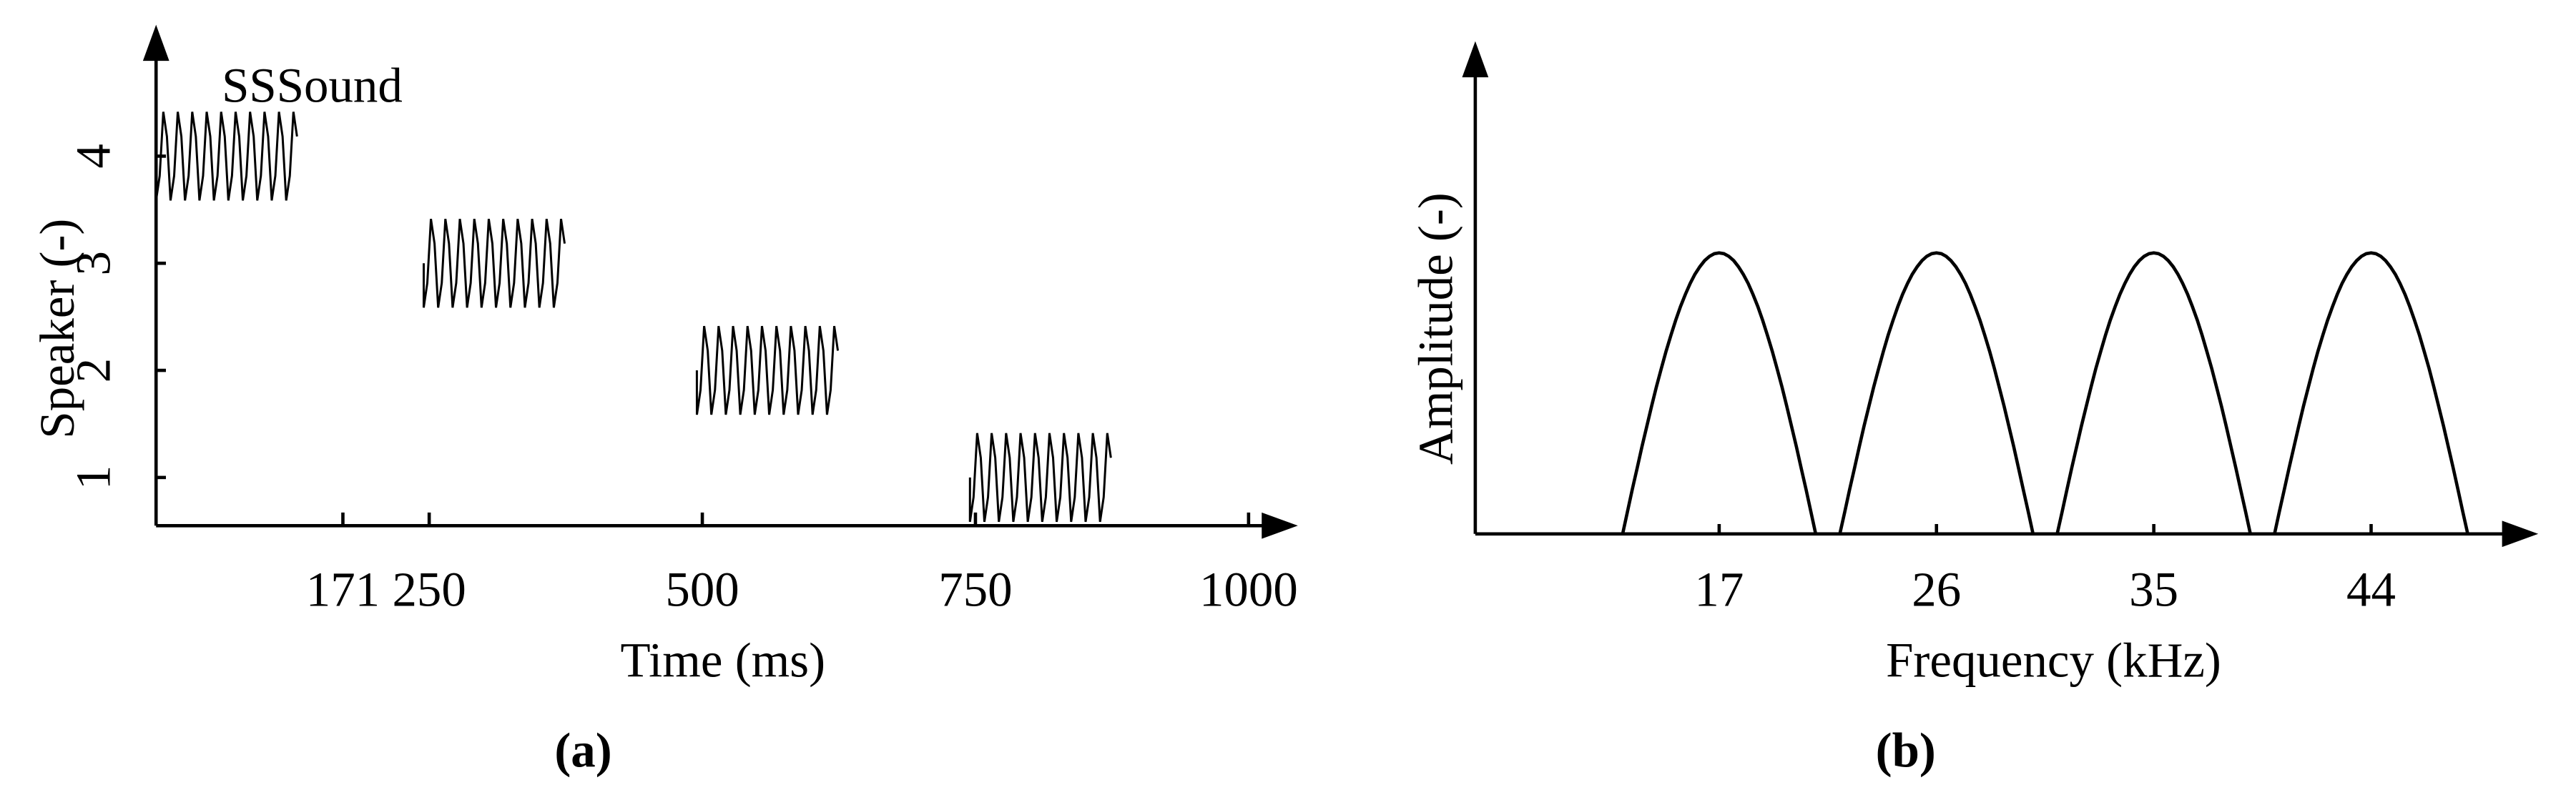 The image size is (2576, 805). What do you see at coordinates (1248, 590) in the screenshot?
I see `x-tick-label: 1000` at bounding box center [1248, 590].